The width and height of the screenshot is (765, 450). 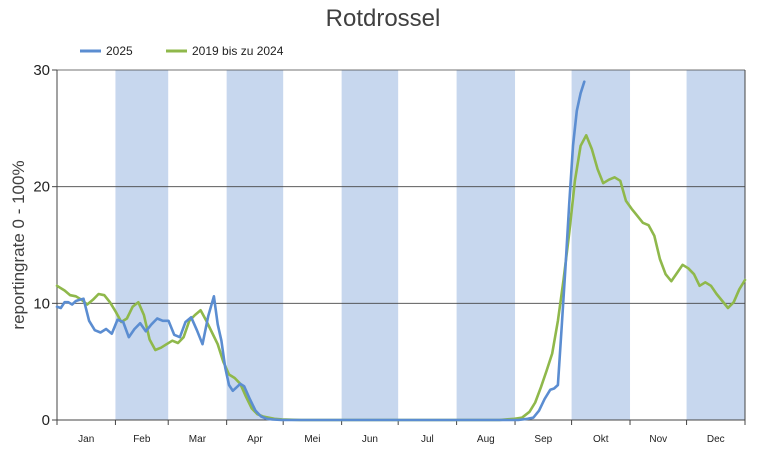 What do you see at coordinates (86, 439) in the screenshot?
I see `x-tick-label-jan: Jan` at bounding box center [86, 439].